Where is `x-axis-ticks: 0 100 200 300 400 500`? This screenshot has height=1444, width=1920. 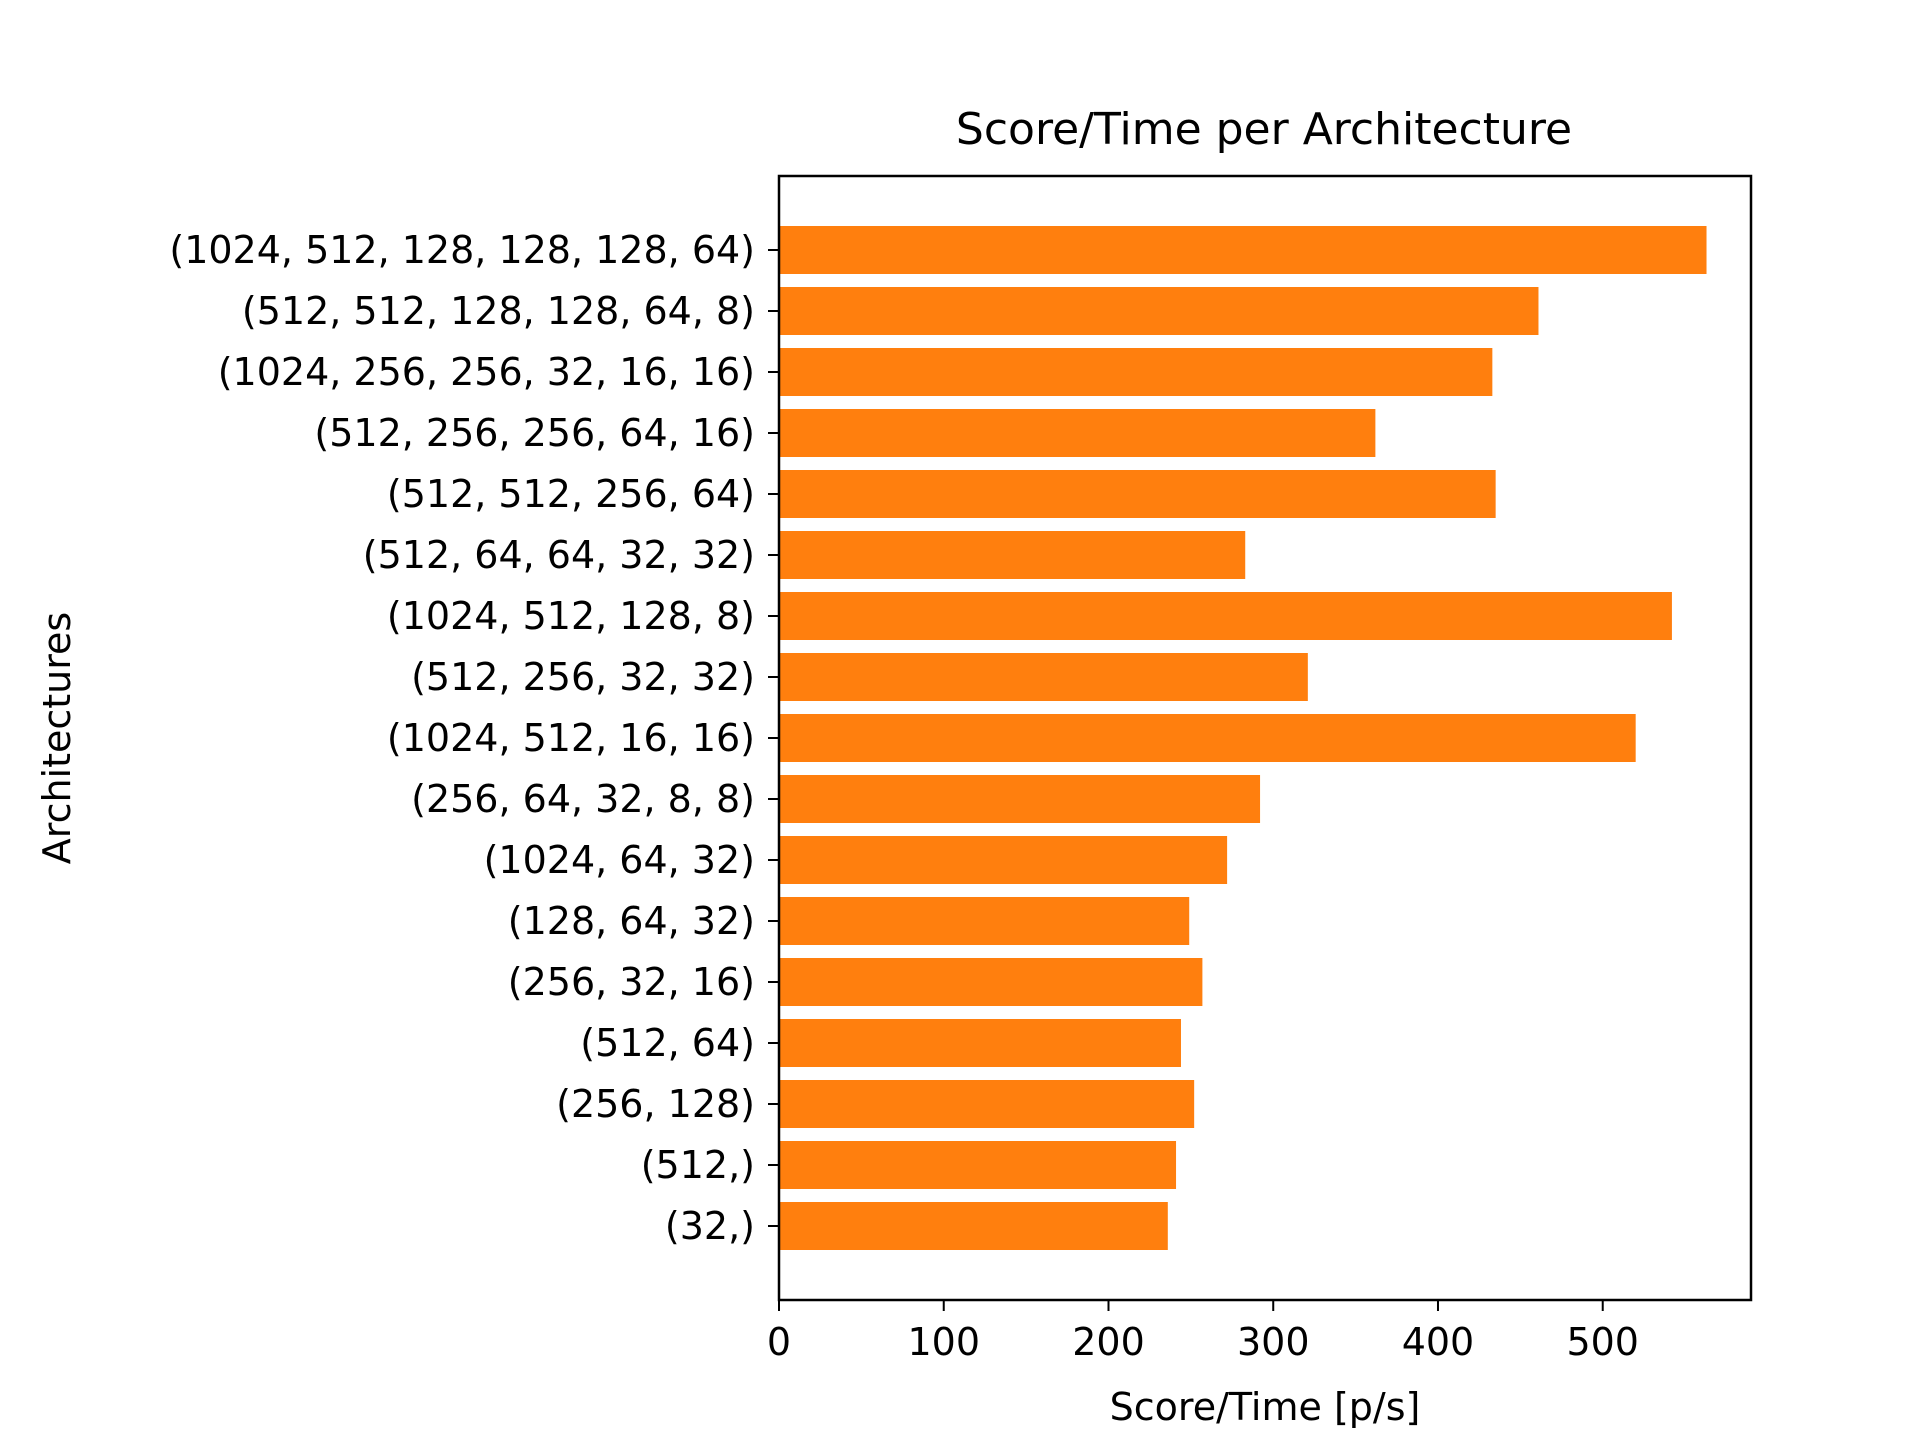
x-axis-ticks: 0 100 200 300 400 500 is located at coordinates (1203, 1332).